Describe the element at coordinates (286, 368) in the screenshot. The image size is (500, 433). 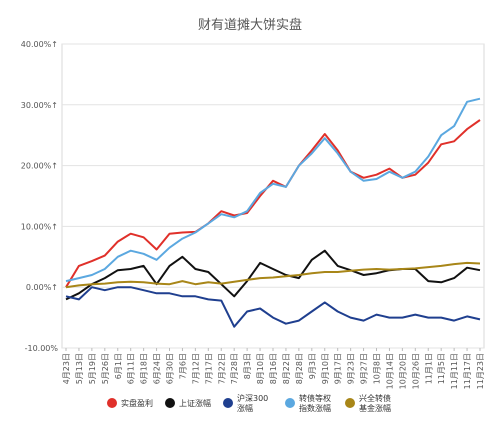
I see `x-tick-label: 8月22日` at that location.